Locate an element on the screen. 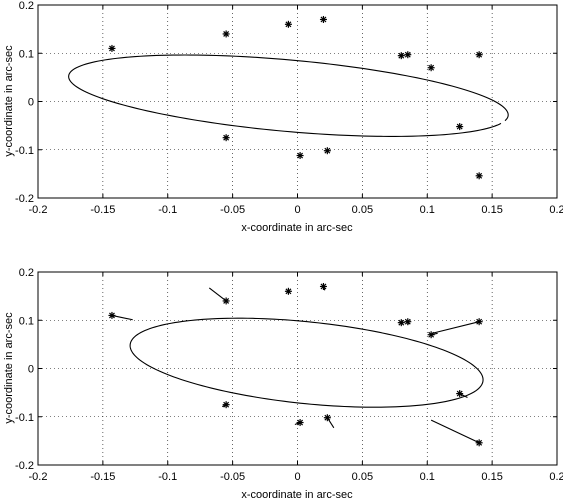 The width and height of the screenshot is (563, 502). top-y-tick-label: 0.1 is located at coordinates (26, 54).